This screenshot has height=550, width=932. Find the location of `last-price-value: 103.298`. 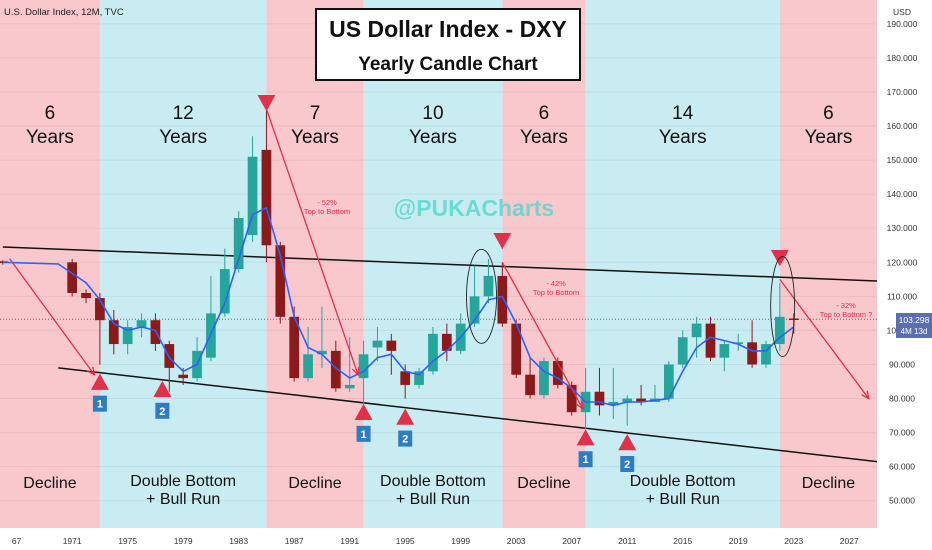

last-price-value: 103.298 is located at coordinates (914, 320).